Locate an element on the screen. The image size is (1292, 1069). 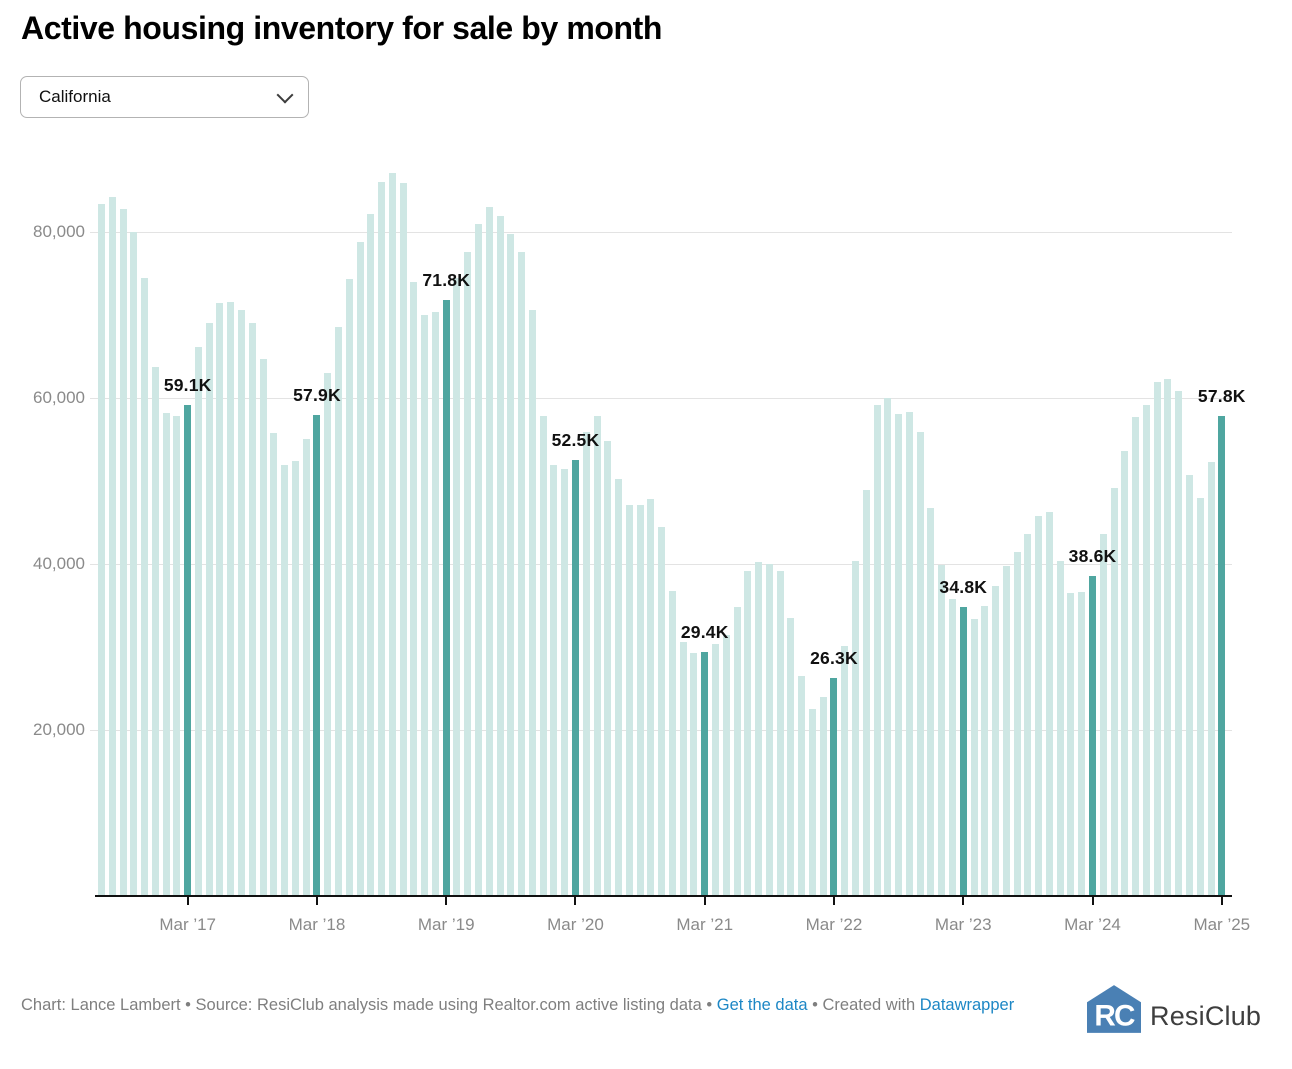
bar-value-label: 34.8K is located at coordinates (963, 587).